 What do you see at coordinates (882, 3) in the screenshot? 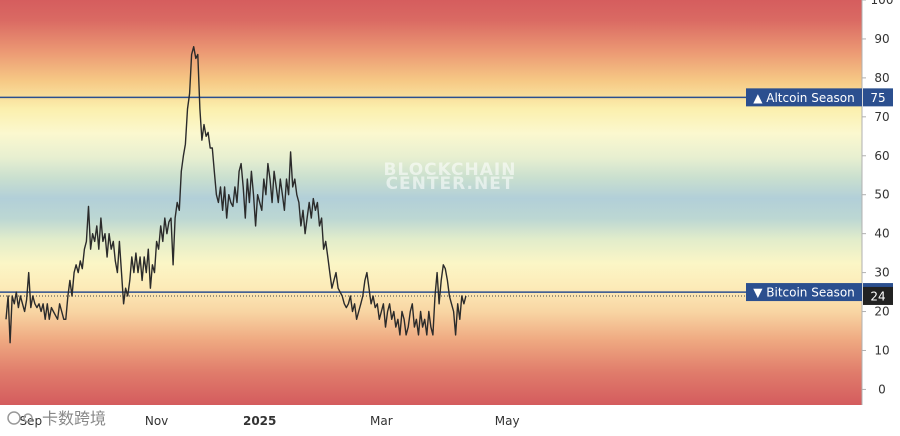
I see `y-tick-label: 100` at bounding box center [882, 3].